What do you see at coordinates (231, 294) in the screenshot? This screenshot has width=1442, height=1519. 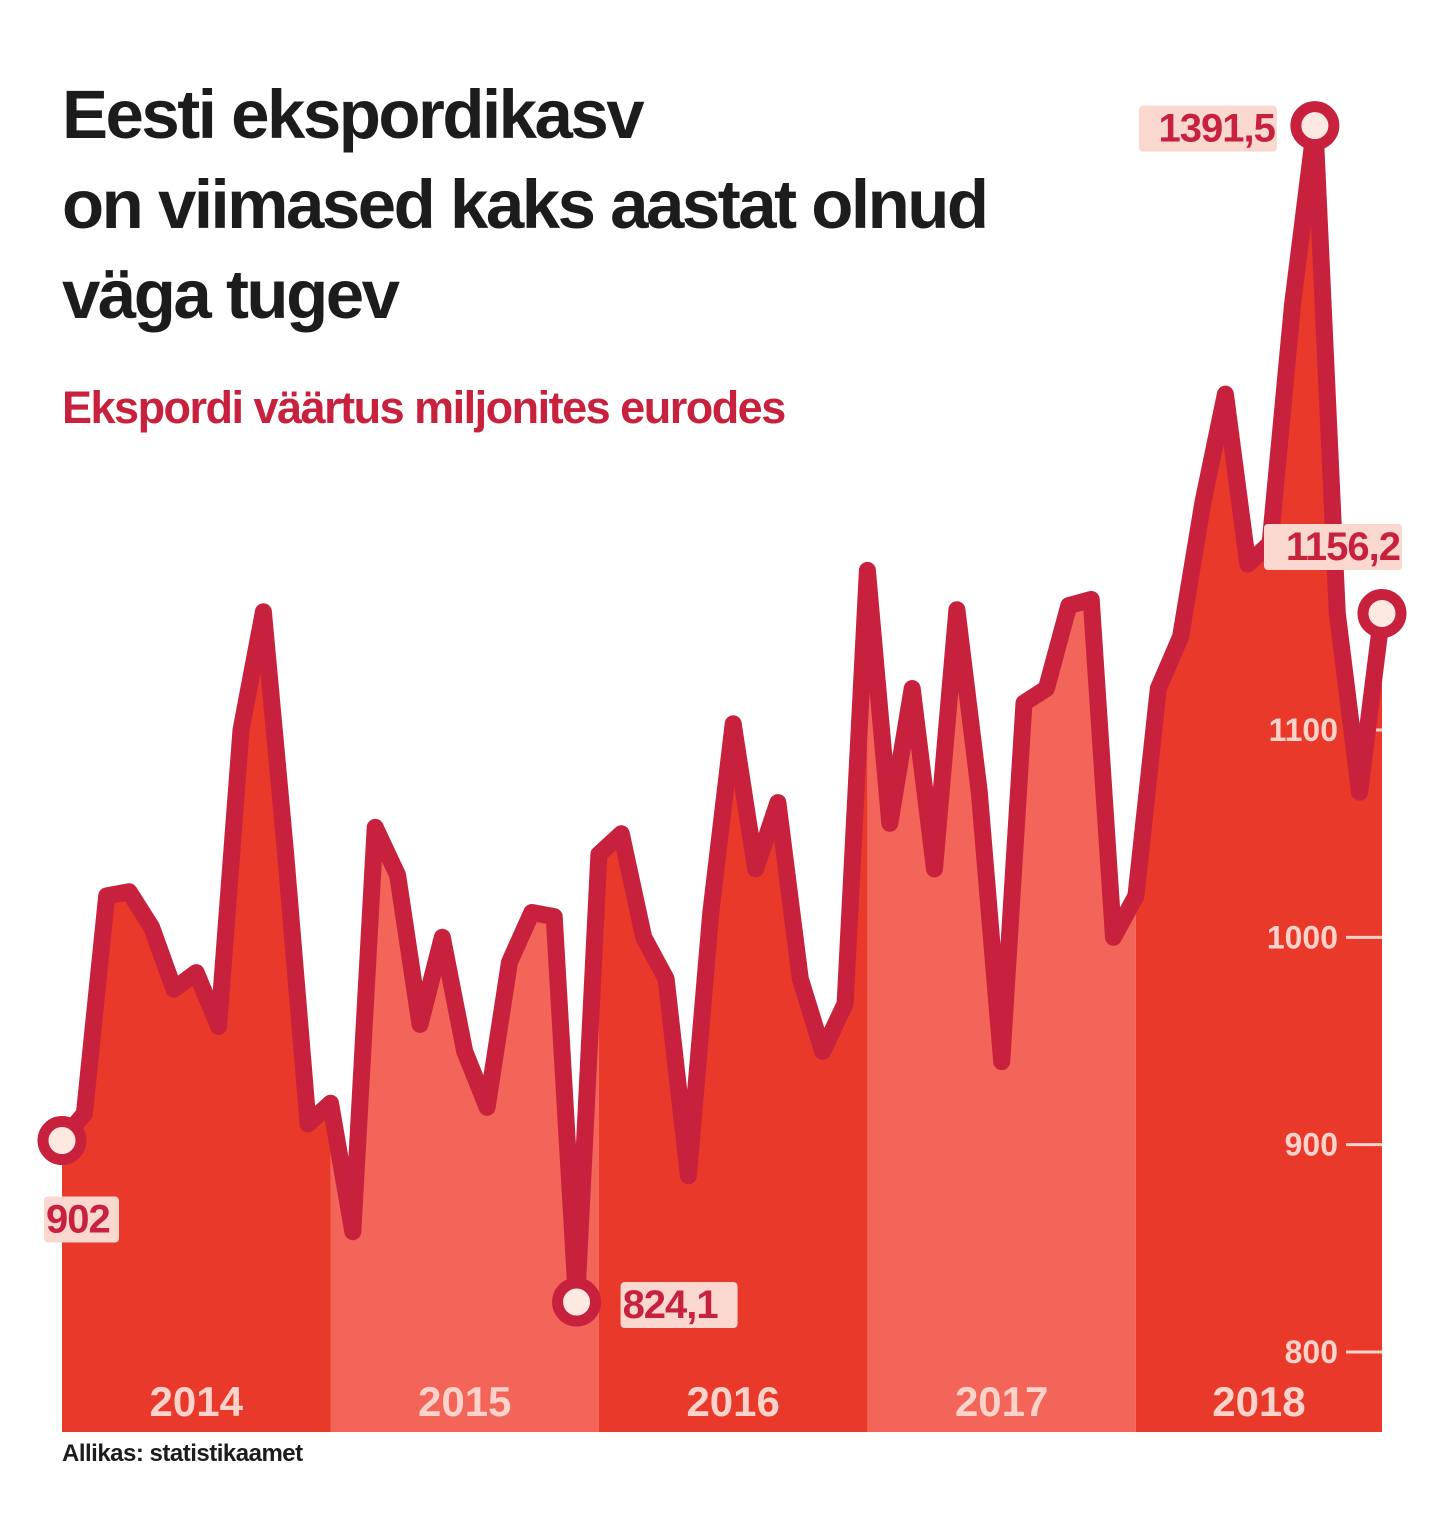 I see `title-line-3: väga tugev` at bounding box center [231, 294].